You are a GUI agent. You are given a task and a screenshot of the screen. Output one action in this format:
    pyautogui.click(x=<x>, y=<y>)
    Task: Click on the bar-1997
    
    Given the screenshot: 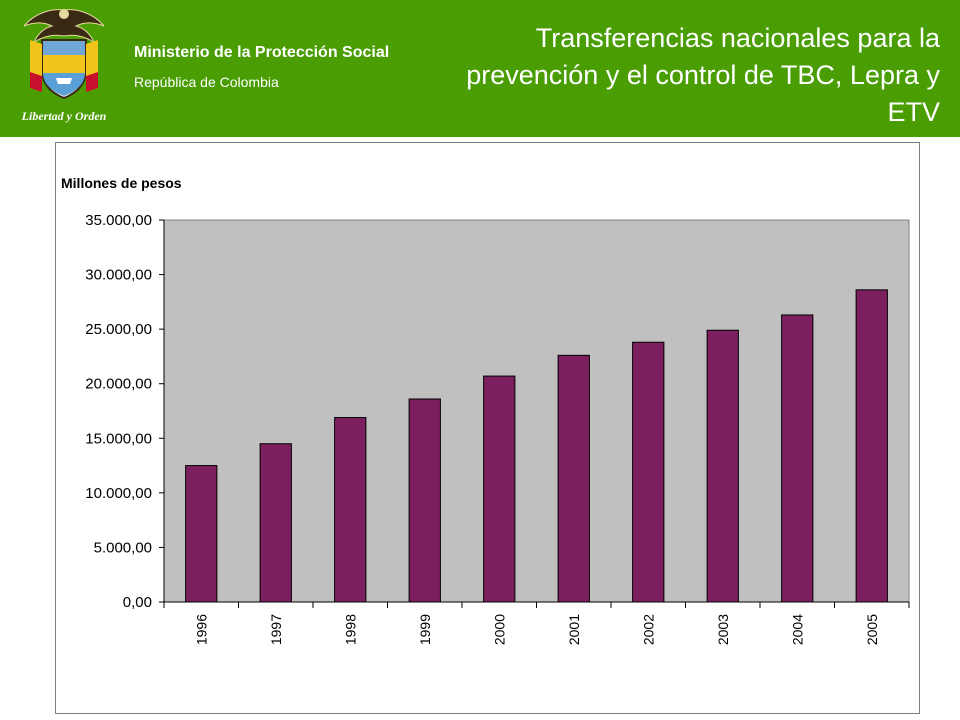 What is the action you would take?
    pyautogui.click(x=275, y=523)
    